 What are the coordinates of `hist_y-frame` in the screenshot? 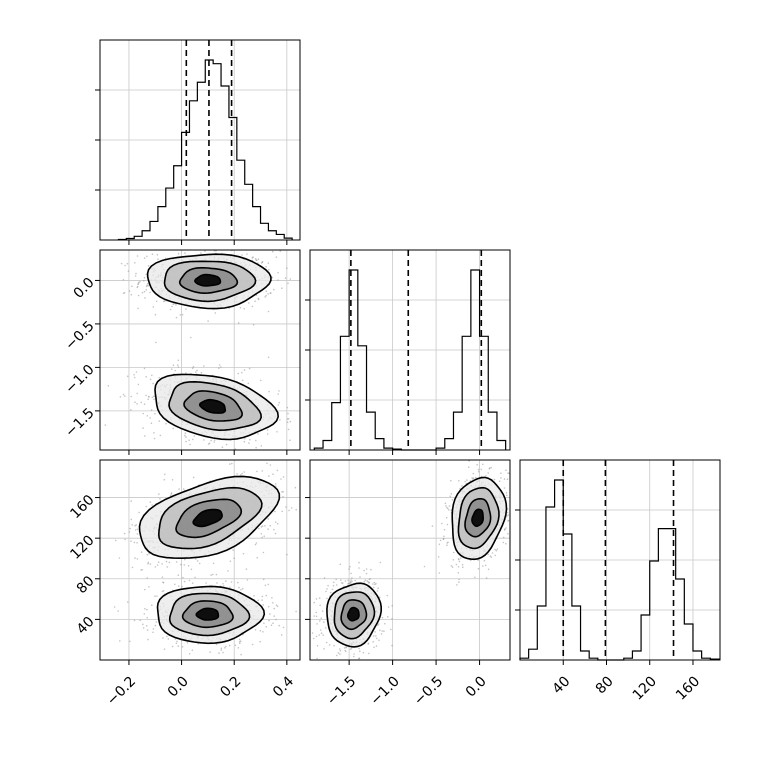 It's located at (410, 350).